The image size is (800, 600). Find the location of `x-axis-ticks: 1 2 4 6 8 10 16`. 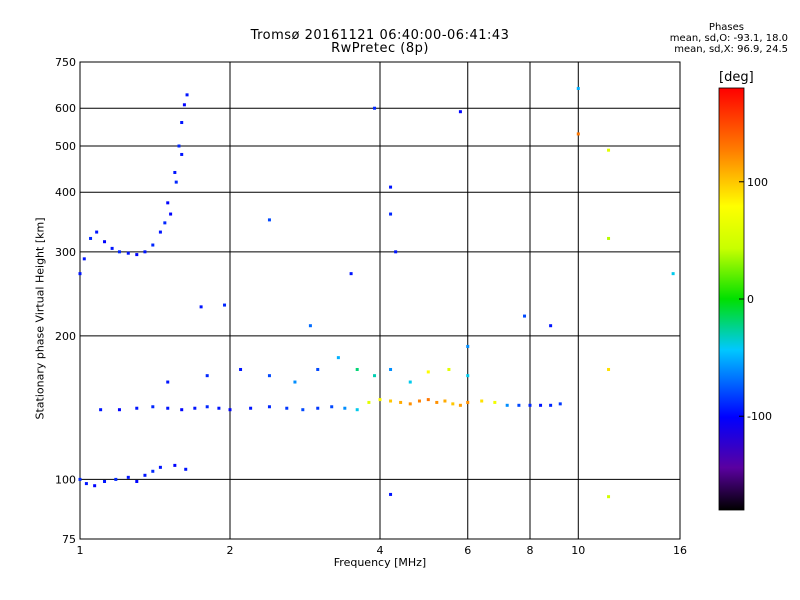

x-axis-ticks: 1 2 4 6 8 10 16 is located at coordinates (382, 550).